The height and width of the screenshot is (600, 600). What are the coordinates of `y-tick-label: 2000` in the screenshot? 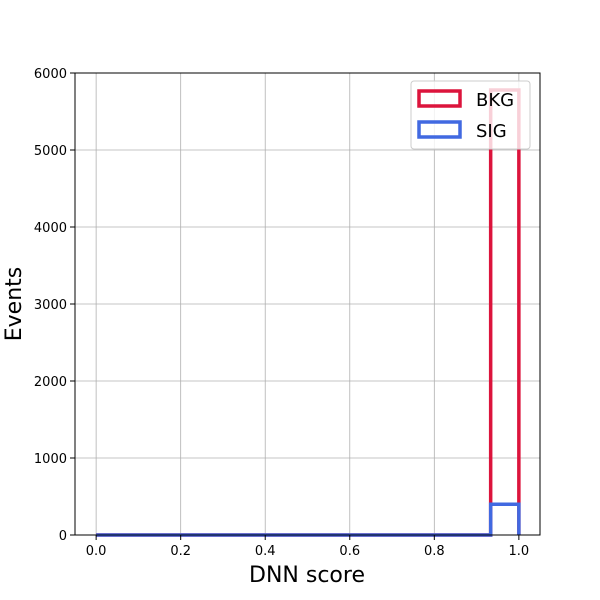 It's located at (50, 382).